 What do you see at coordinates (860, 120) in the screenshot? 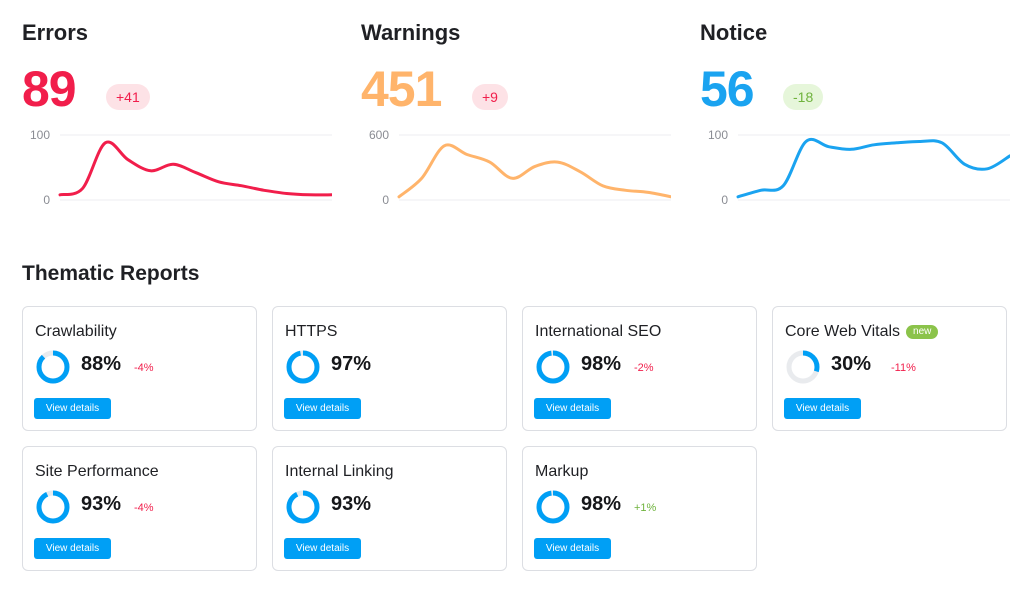
I see `notice-metric: Notice 56 -18 100 0` at bounding box center [860, 120].